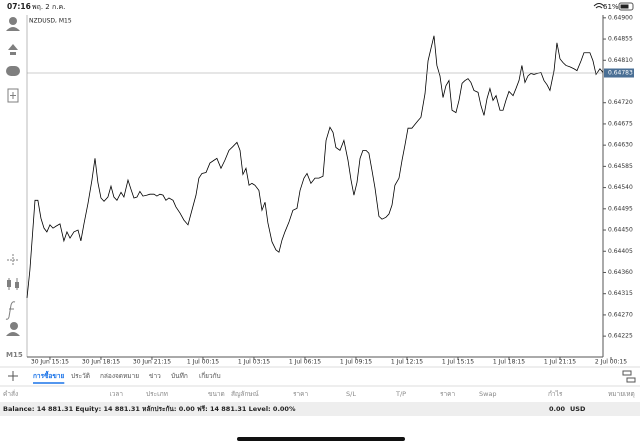  Describe the element at coordinates (599, 6) in the screenshot. I see `wifi-icon` at that location.